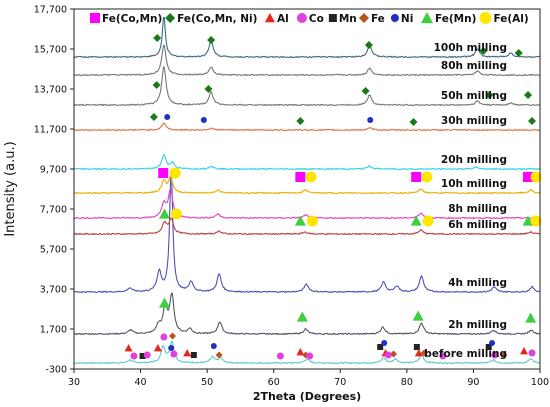  I want to click on series-label-20h-milling: 20h milling, so click(474, 160).